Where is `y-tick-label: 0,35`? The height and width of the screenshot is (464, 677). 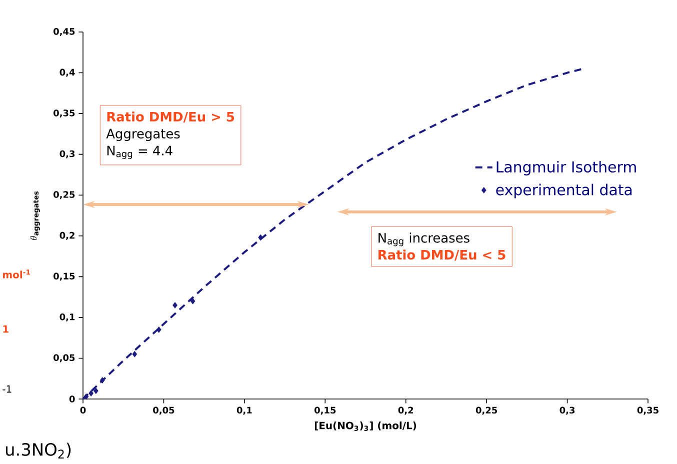 y-tick-label: 0,35 is located at coordinates (64, 114).